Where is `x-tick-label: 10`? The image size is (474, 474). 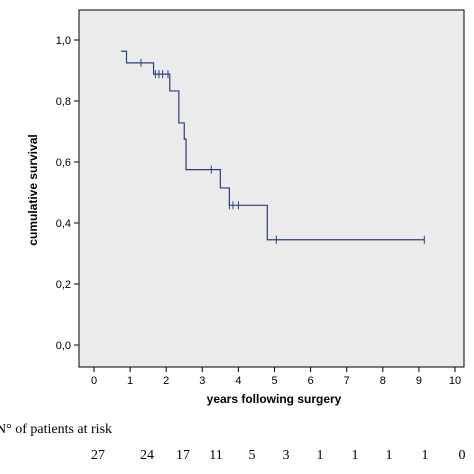 x-tick-label: 10 is located at coordinates (455, 381).